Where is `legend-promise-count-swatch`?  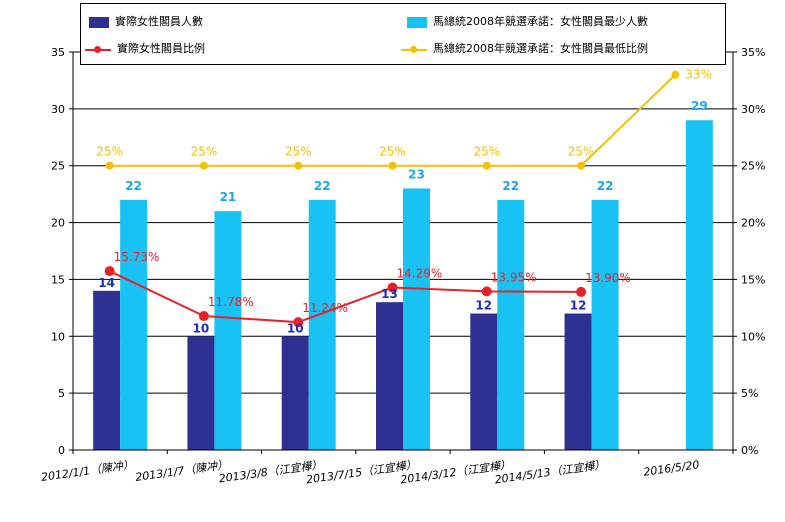 legend-promise-count-swatch is located at coordinates (417, 22).